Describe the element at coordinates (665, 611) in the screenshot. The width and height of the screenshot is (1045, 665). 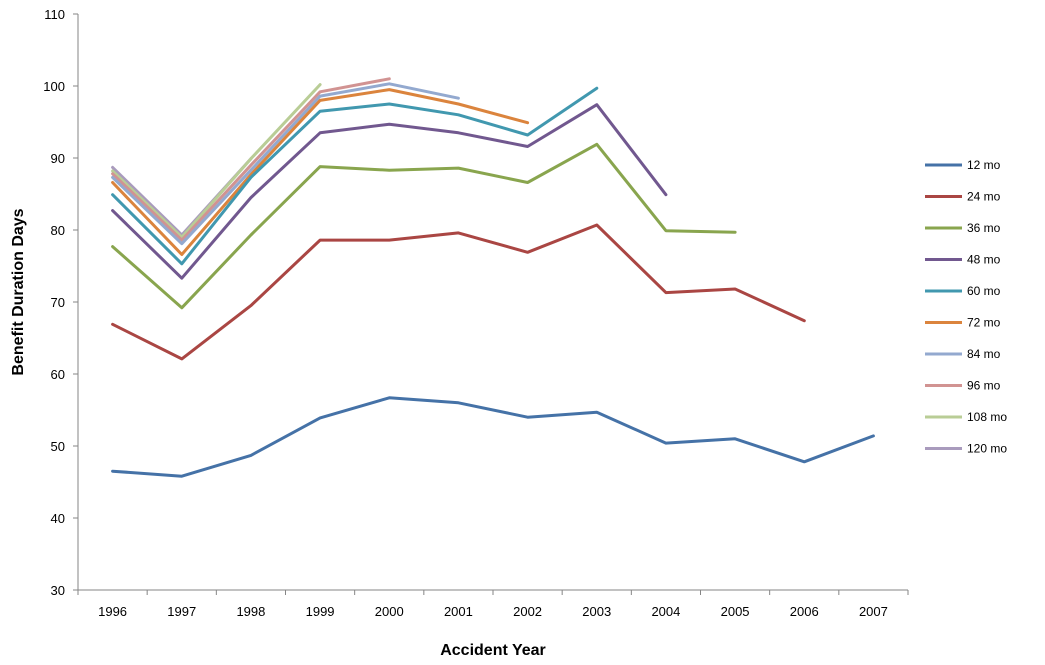
I see `x-tick-label: 2004` at that location.